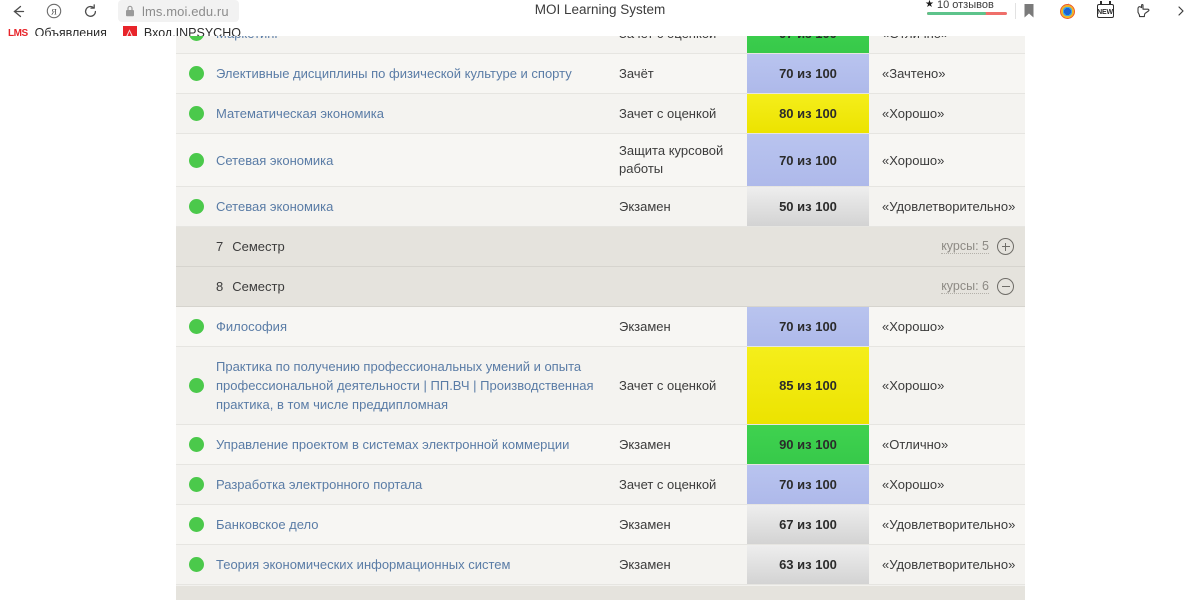 The image size is (1200, 600). Describe the element at coordinates (1005, 246) in the screenshot. I see `semester-expand-icon` at that location.